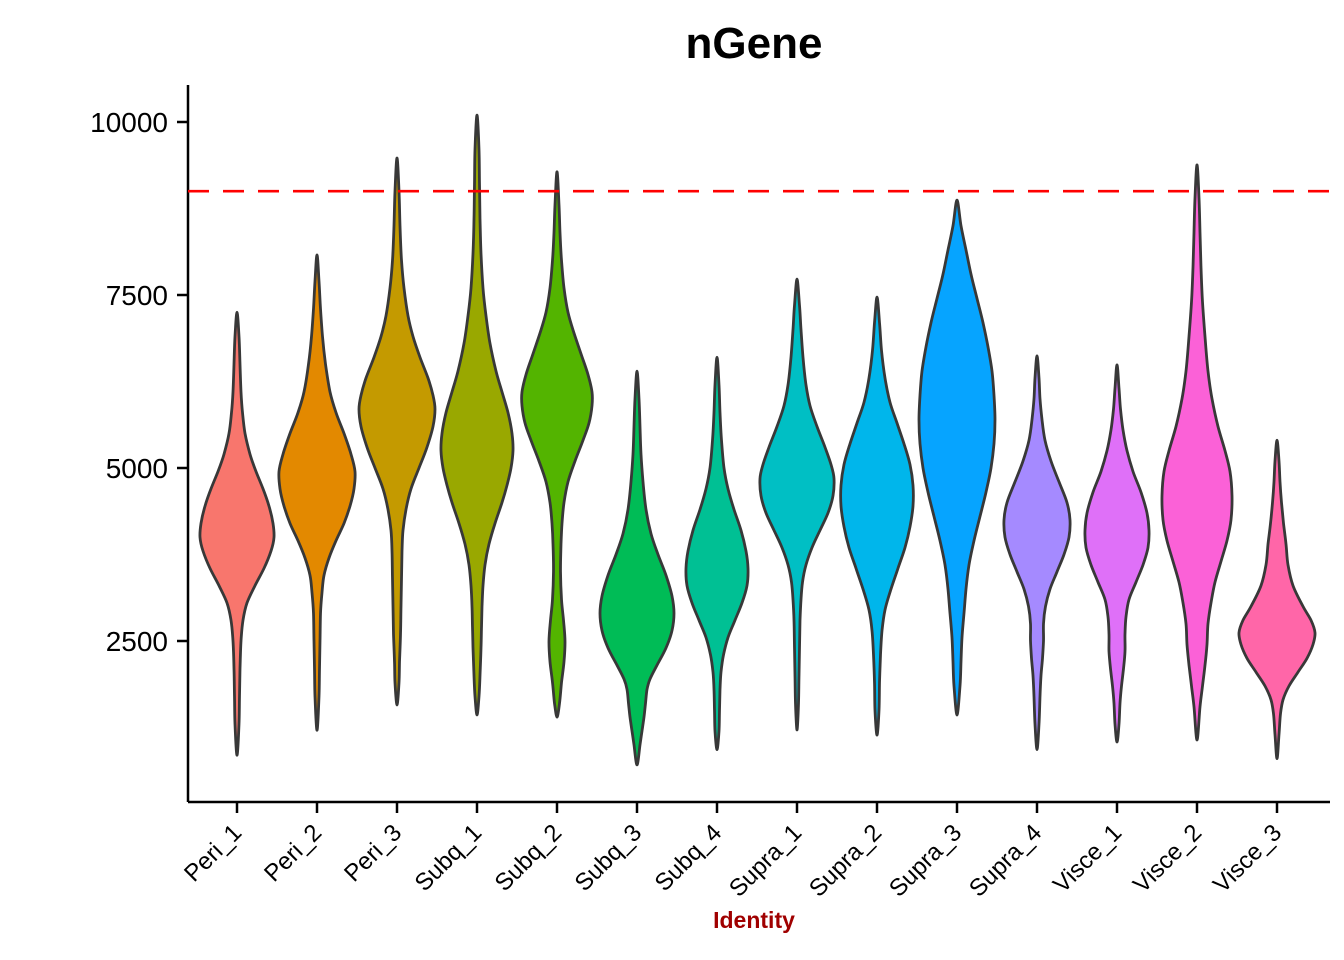 The height and width of the screenshot is (960, 1344). Describe the element at coordinates (1167, 858) in the screenshot. I see `x-tick-label: Visce_2` at that location.